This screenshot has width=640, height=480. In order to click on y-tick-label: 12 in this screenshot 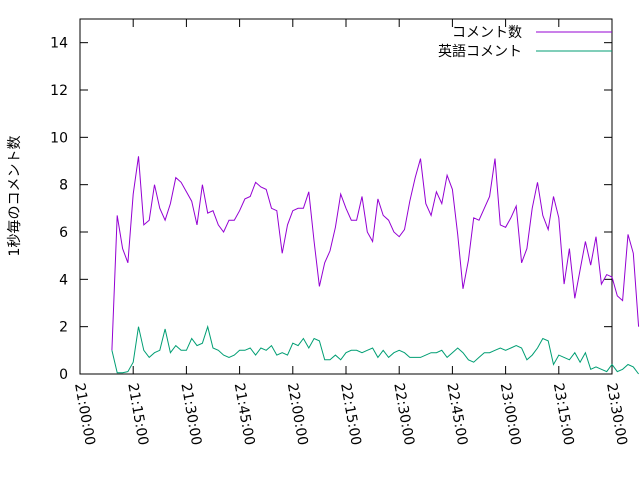, I will do `click(59, 91)`.